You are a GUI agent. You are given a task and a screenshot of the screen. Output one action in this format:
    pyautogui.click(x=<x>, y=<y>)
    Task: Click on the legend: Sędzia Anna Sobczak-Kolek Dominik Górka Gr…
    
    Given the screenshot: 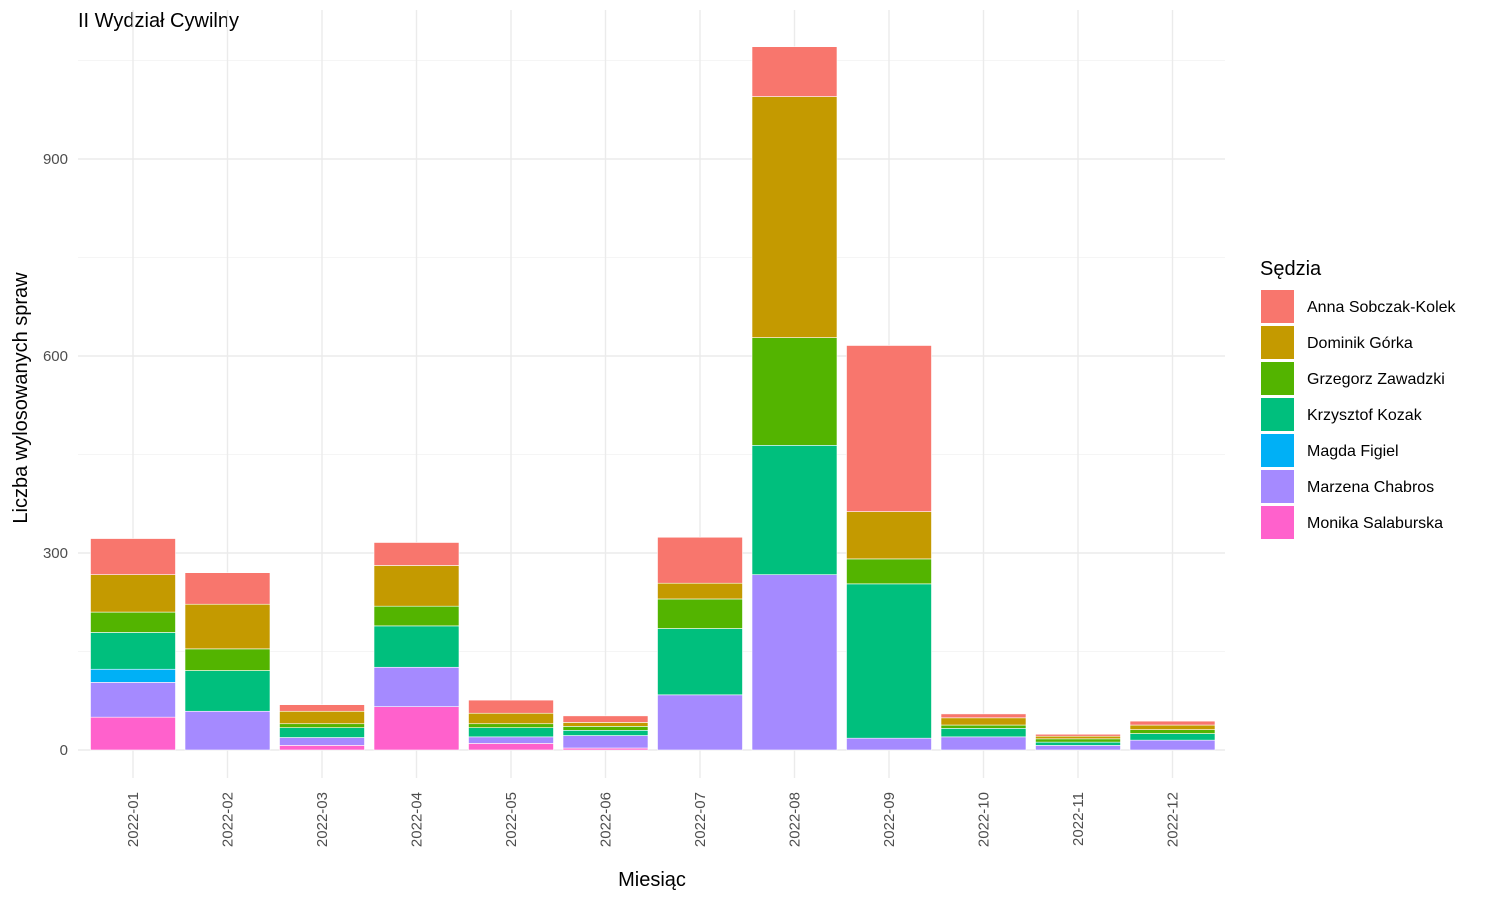 What is the action you would take?
    pyautogui.click(x=1358, y=398)
    